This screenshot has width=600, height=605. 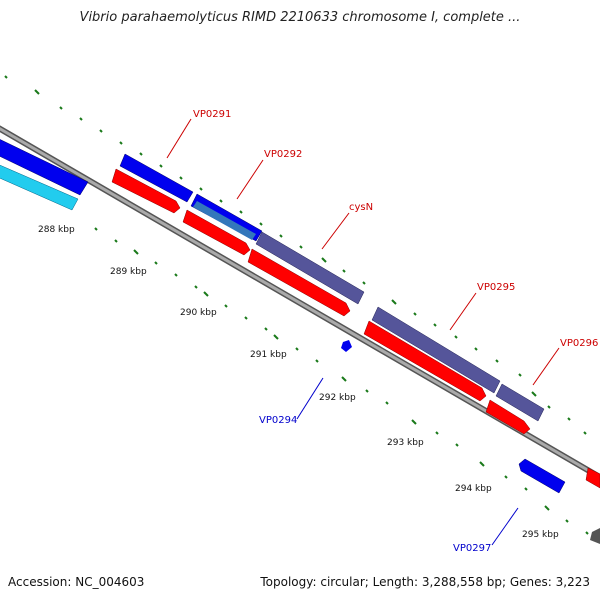 What do you see at coordinates (463, 311) in the screenshot?
I see `leader-line-vp0295` at bounding box center [463, 311].